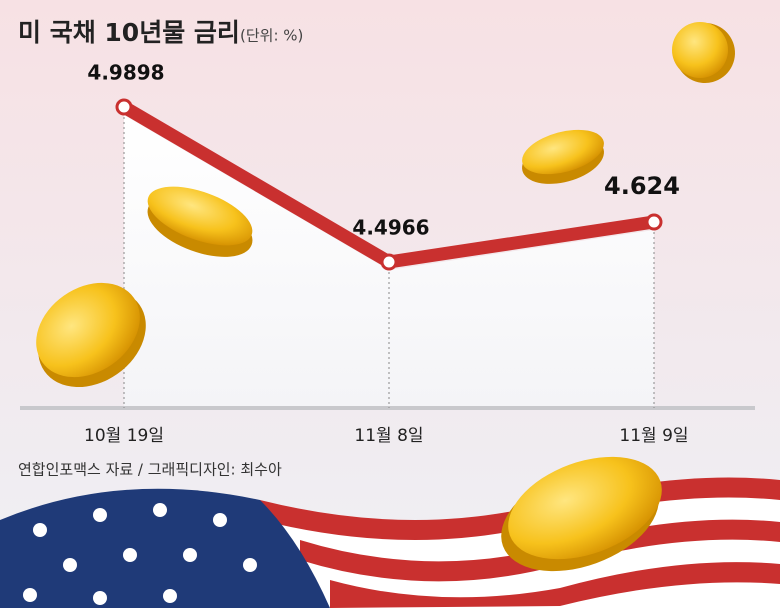  Describe the element at coordinates (271, 36) in the screenshot. I see `unit-note: (단위: %)` at that location.